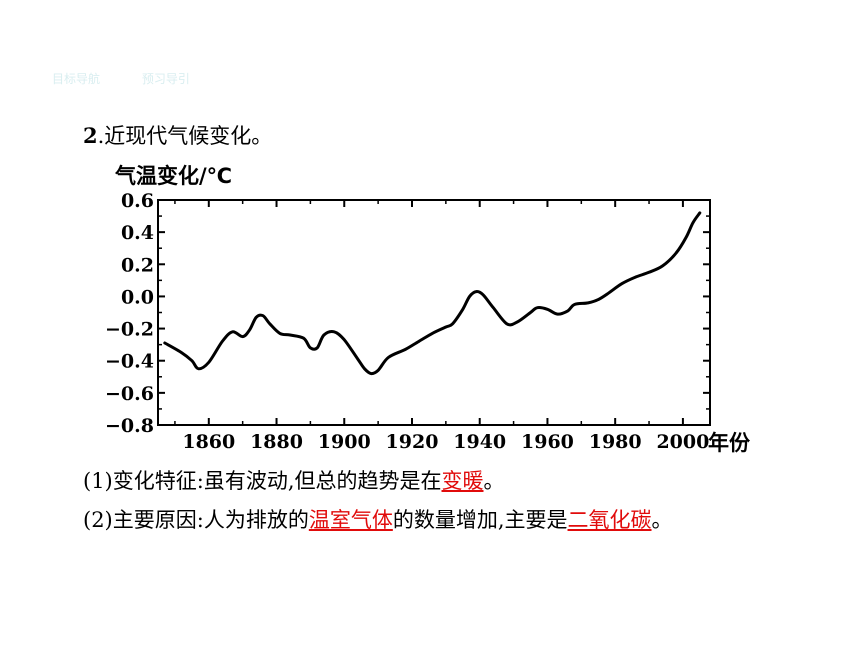  I want to click on feature-text: (1)变化特征:虽有波动,但总的趋势是在, so click(262, 481).